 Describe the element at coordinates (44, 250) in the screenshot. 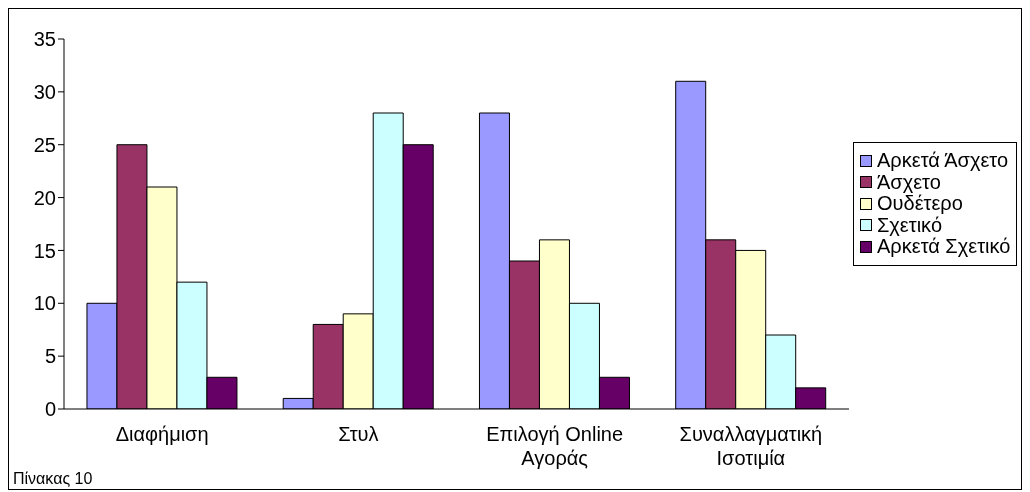

I see `y-tick-label: 15` at that location.